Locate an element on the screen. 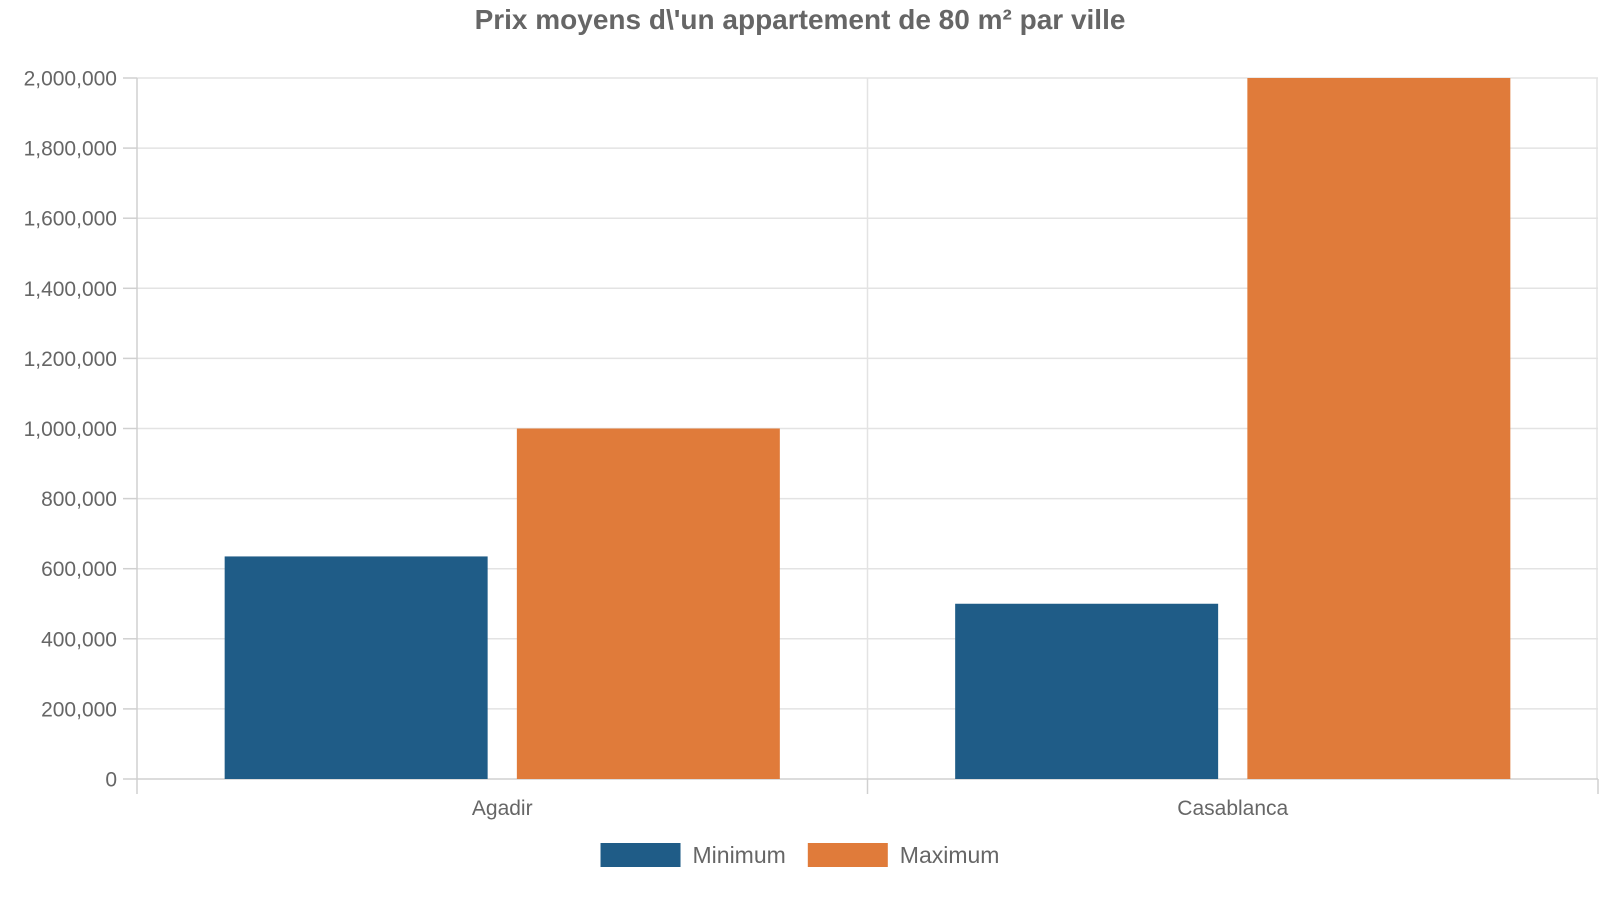 This screenshot has width=1600, height=905. x-tick-label: Casablanca is located at coordinates (1232, 808).